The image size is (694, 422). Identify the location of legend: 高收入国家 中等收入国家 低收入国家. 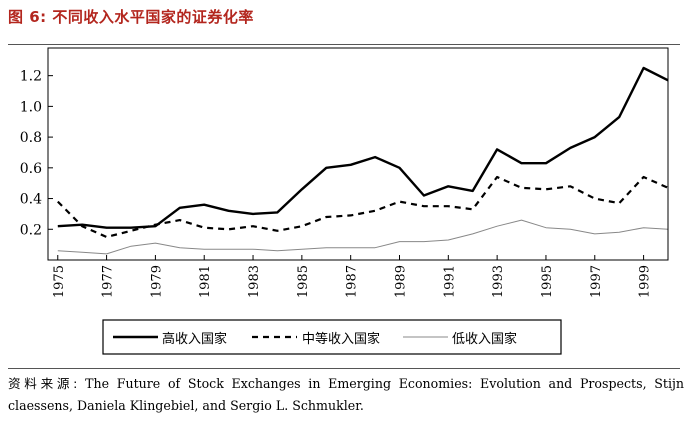
(332, 337).